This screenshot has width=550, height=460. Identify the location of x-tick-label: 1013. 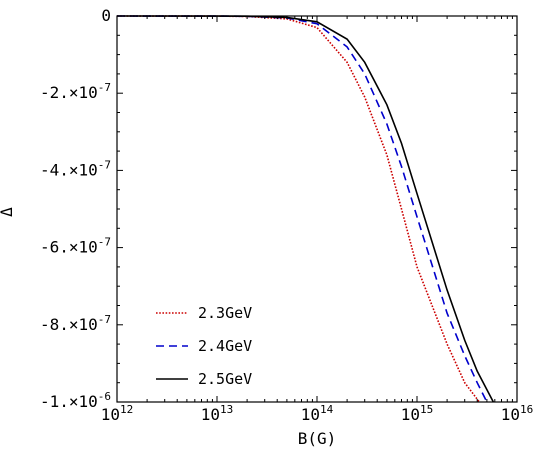
(217, 413).